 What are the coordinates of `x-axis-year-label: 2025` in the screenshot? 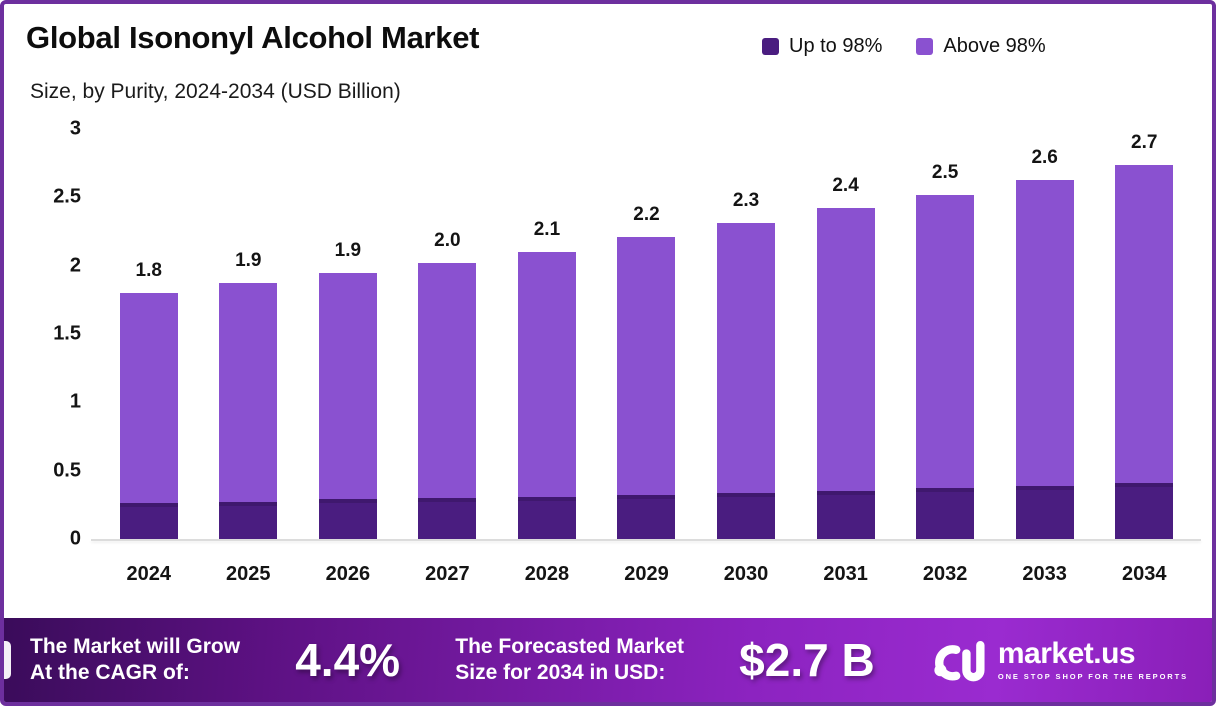 It's located at (248, 574).